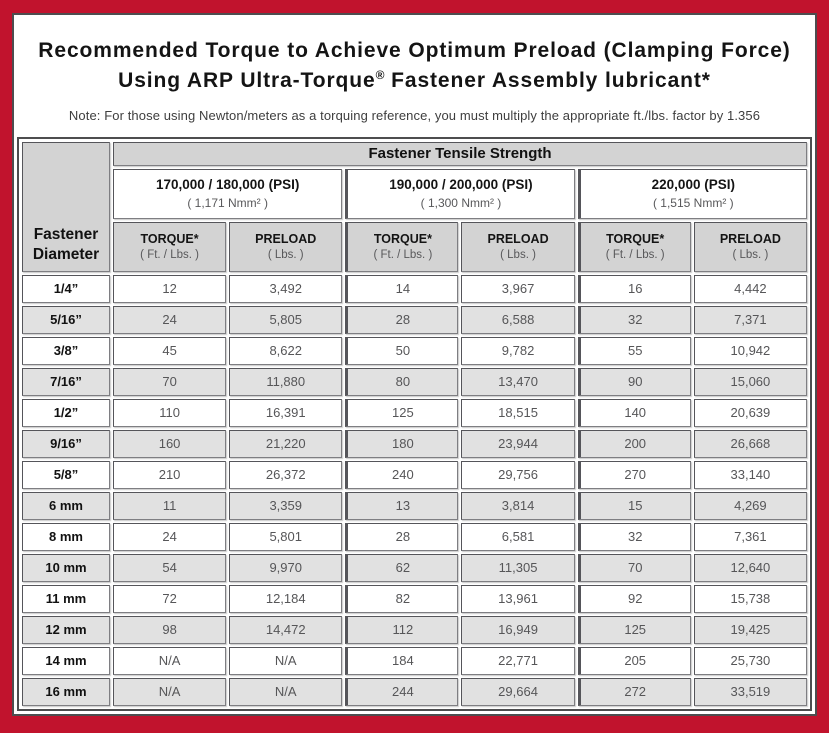 The height and width of the screenshot is (733, 829). What do you see at coordinates (414, 505) in the screenshot?
I see `table-row: 6 mm 11 3,359 13 3,814 15 4,269` at bounding box center [414, 505].